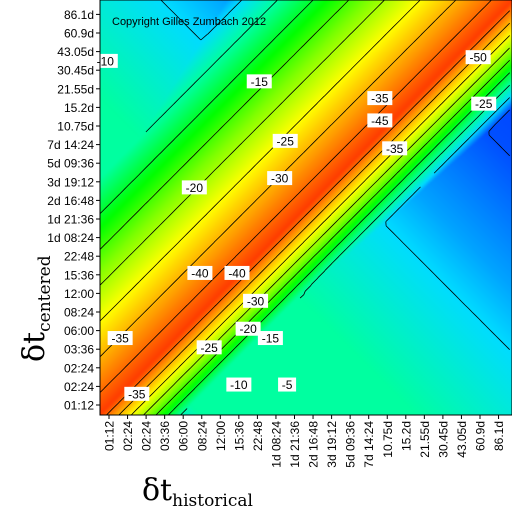 The width and height of the screenshot is (512, 512). What do you see at coordinates (79, 275) in the screenshot?
I see `y-tick-label: 15:36` at bounding box center [79, 275].